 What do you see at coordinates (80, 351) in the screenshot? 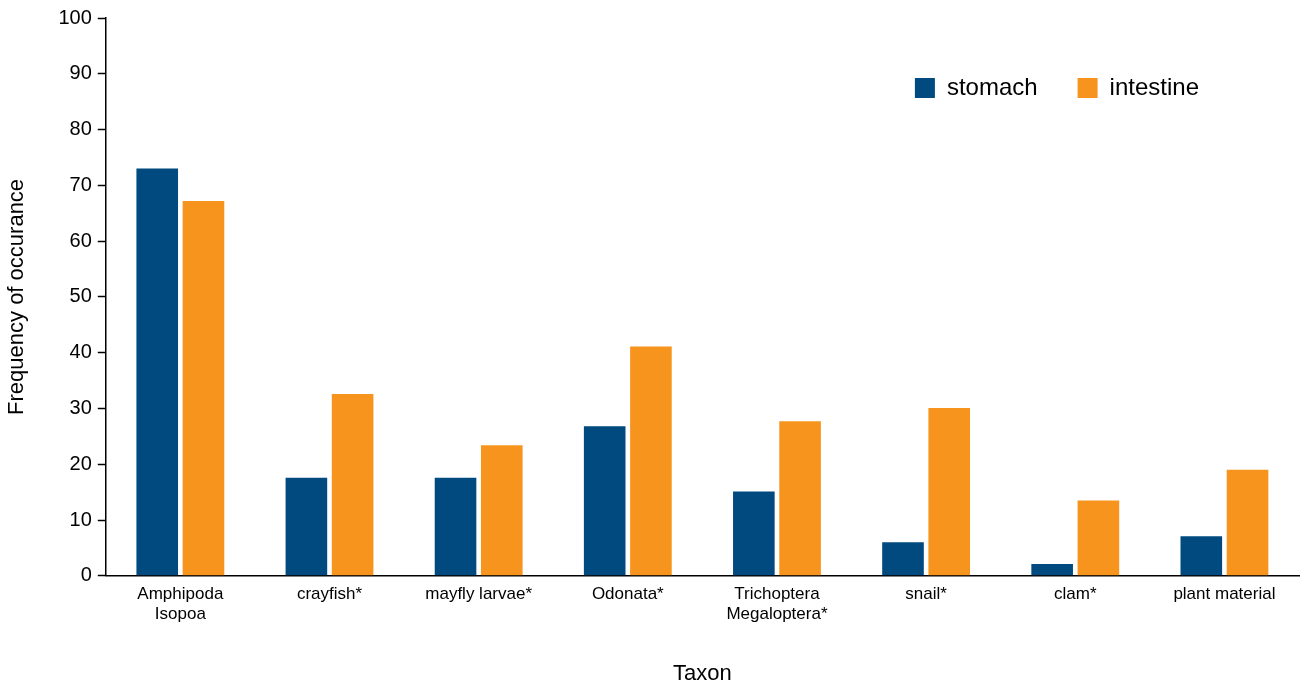
I see `y-tick-label: 40` at bounding box center [80, 351].